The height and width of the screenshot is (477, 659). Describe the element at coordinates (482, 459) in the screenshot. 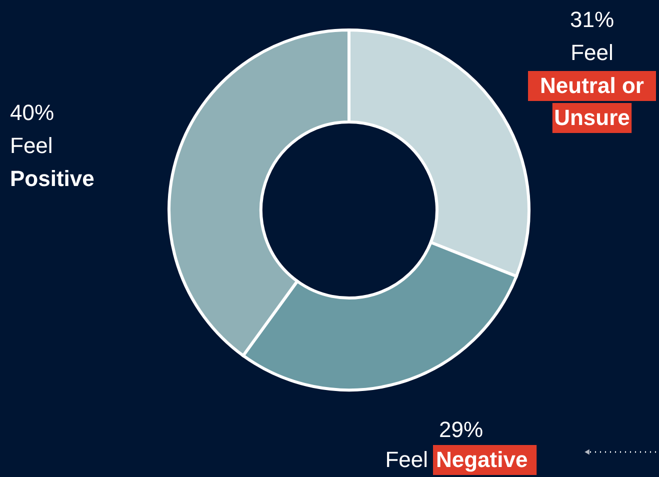

I see `slice-label: Negative` at that location.